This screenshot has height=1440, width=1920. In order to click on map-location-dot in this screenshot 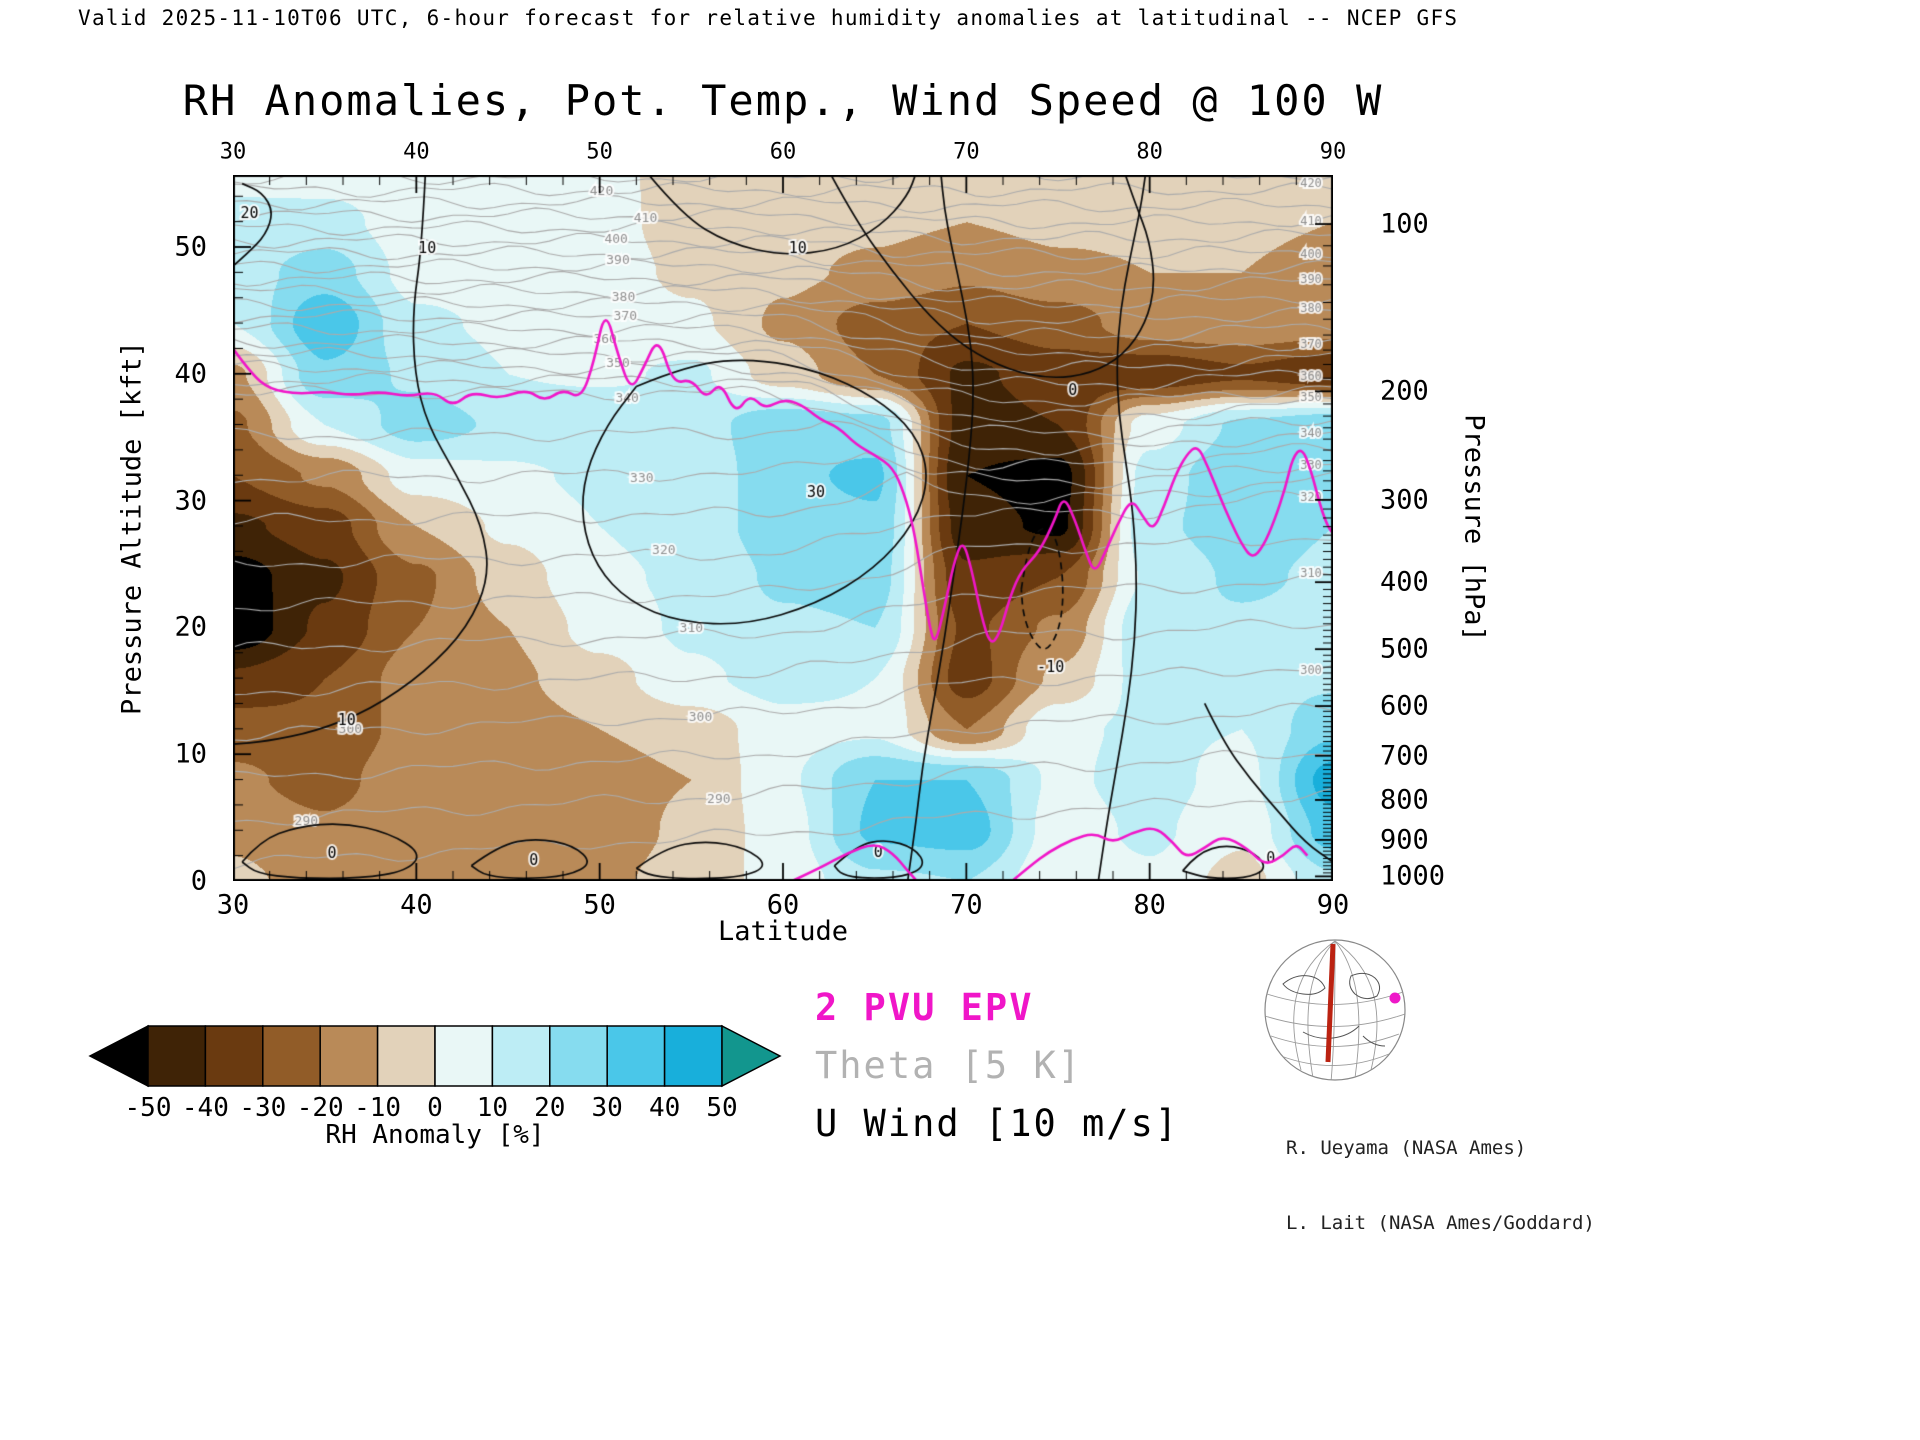, I will do `click(1395, 998)`.